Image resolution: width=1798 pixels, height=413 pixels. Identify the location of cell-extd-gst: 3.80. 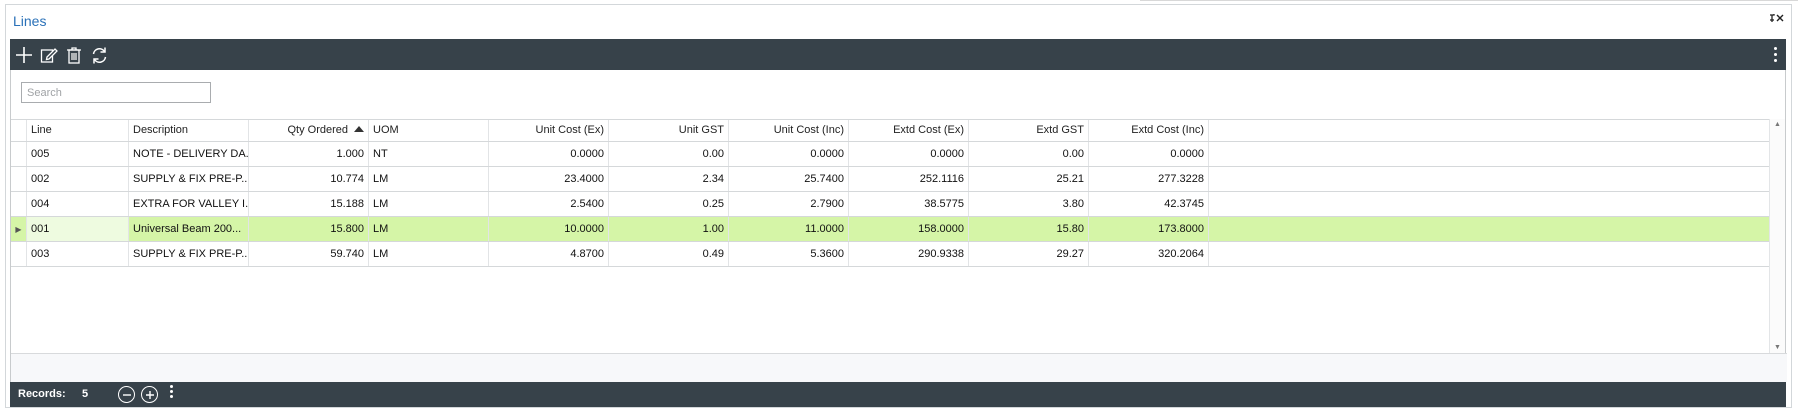
(1029, 204).